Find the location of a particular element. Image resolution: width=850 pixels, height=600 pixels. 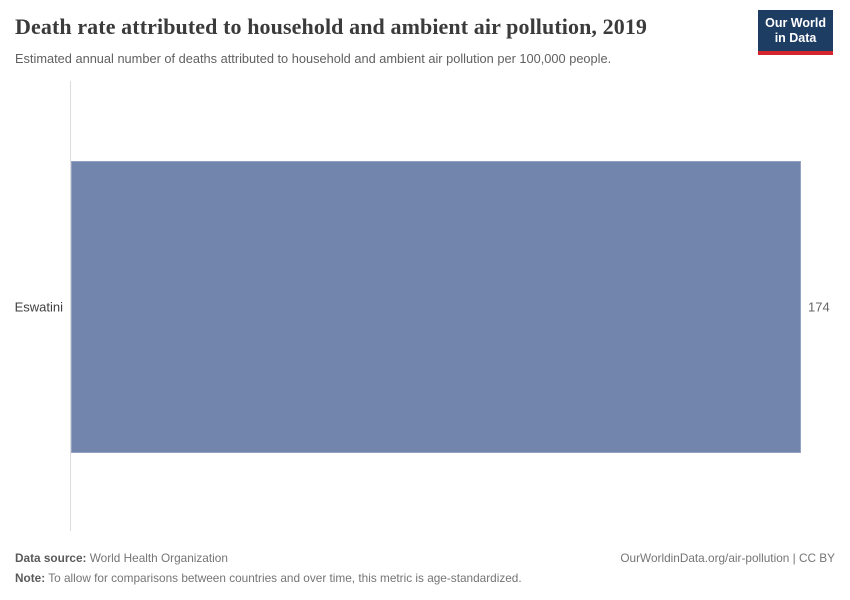

owid-logo-line1: Our World is located at coordinates (795, 23).